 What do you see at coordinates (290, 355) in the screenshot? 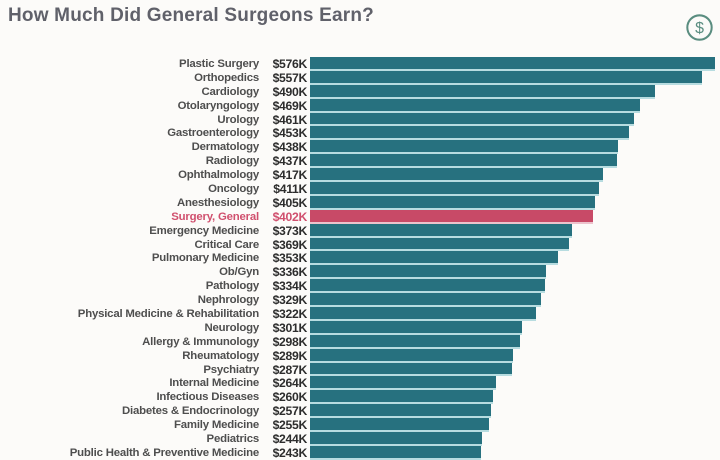
I see `value-label: $289K` at bounding box center [290, 355].